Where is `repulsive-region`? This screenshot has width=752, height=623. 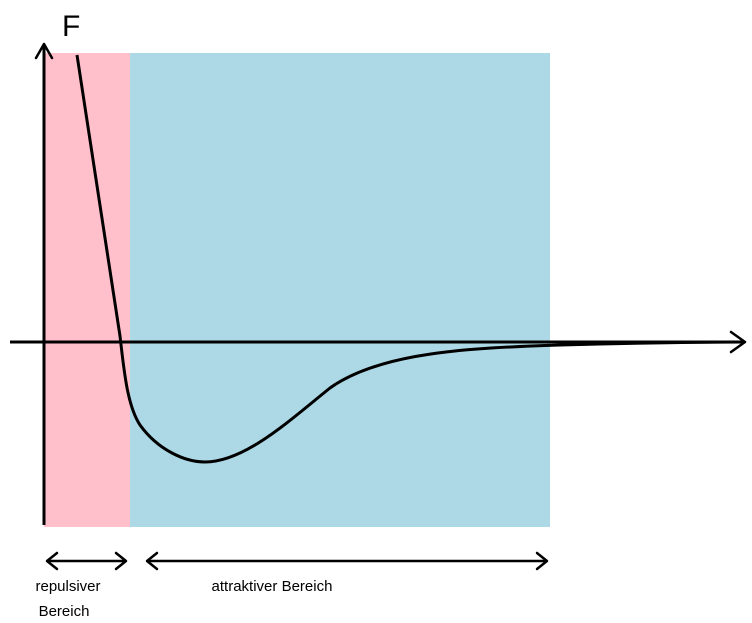 repulsive-region is located at coordinates (87, 290).